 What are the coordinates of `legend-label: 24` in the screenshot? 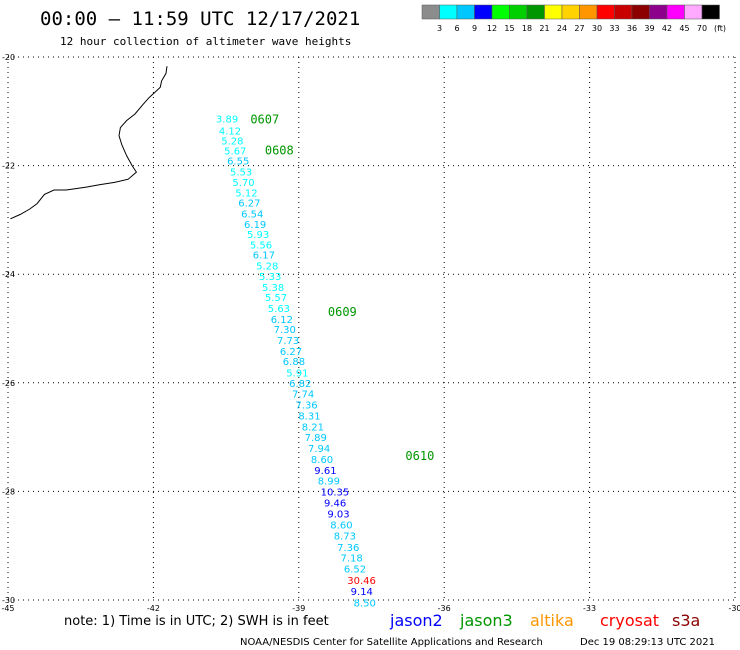 It's located at (562, 28).